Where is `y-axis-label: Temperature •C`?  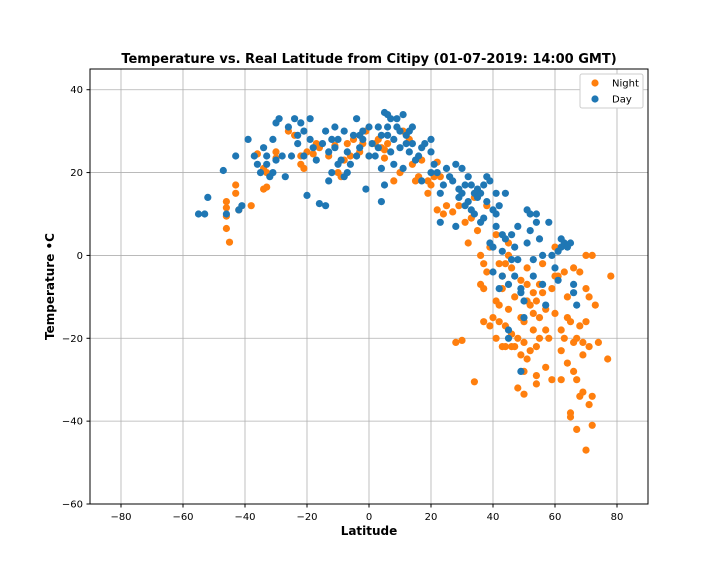
y-axis-label: Temperature •C is located at coordinates (50, 286).